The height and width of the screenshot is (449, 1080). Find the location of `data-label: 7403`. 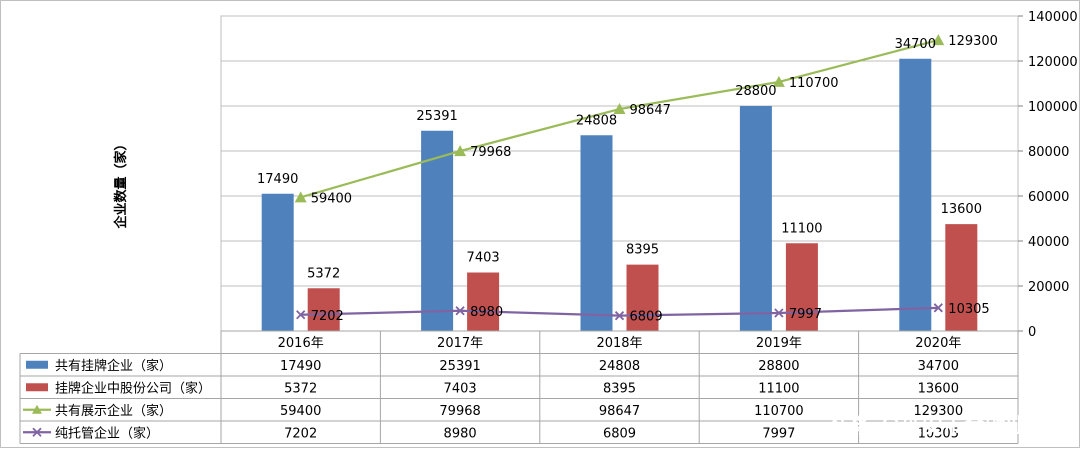

data-label: 7403 is located at coordinates (483, 258).